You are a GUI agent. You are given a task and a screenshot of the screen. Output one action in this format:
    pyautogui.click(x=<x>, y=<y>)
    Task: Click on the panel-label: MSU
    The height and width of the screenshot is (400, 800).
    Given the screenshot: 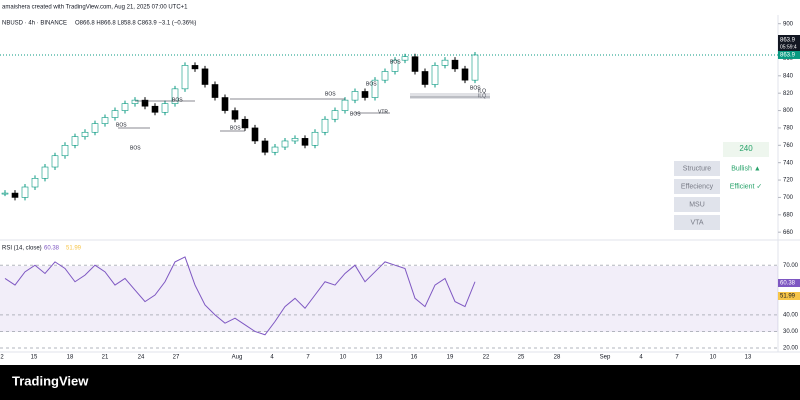 What is the action you would take?
    pyautogui.click(x=697, y=204)
    